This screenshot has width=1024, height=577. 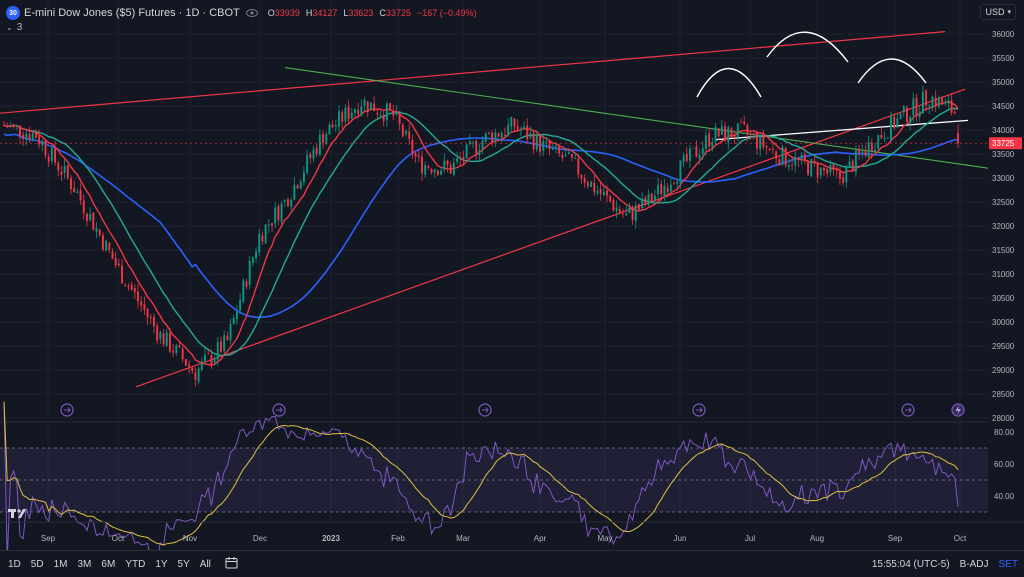 I want to click on eye-icon, so click(x=251, y=13).